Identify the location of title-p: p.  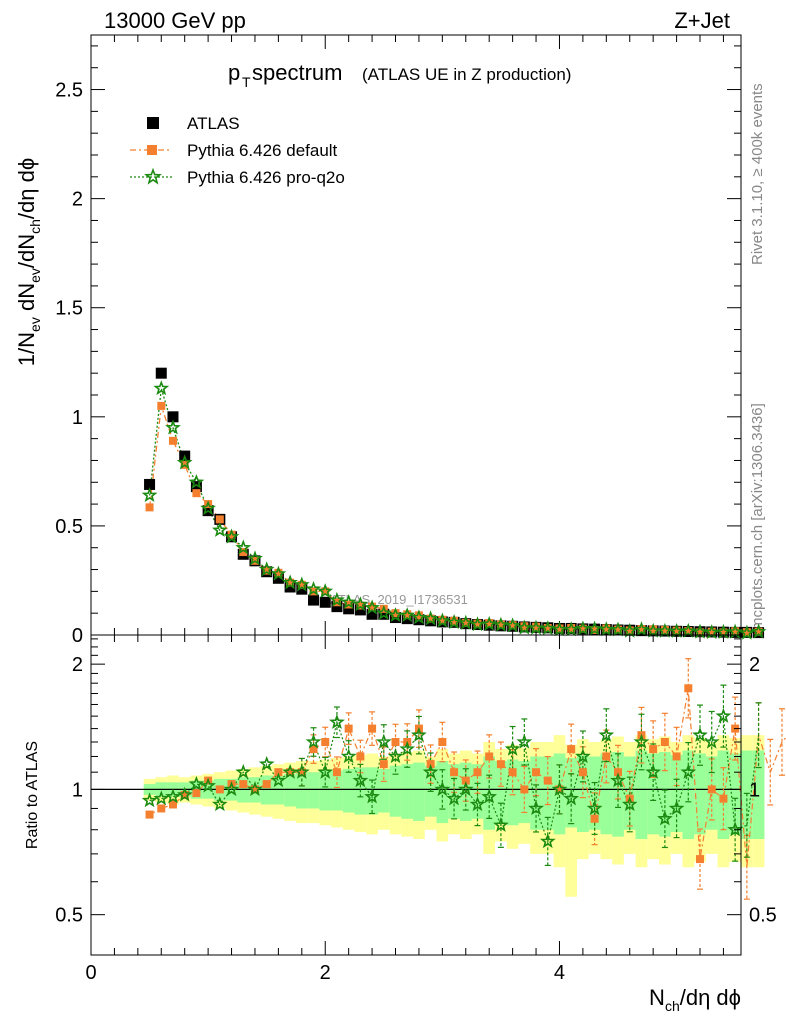
(234, 72).